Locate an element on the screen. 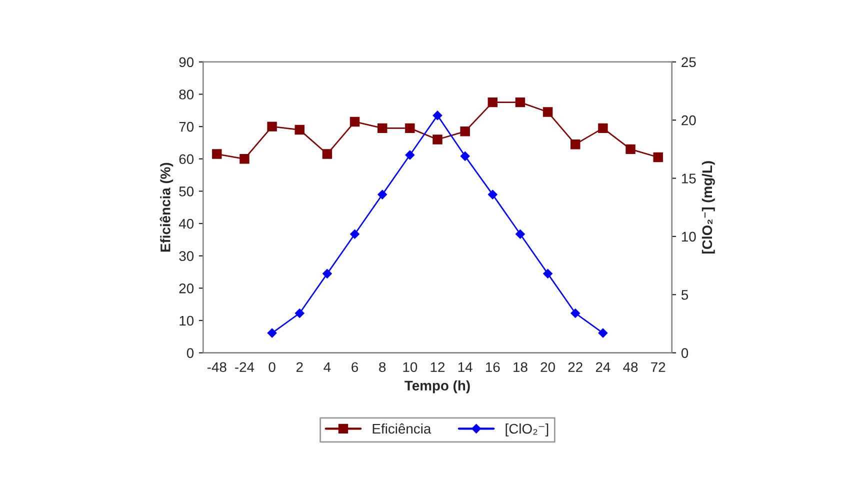 The width and height of the screenshot is (857, 480). x-tick-label: 0 is located at coordinates (272, 367).